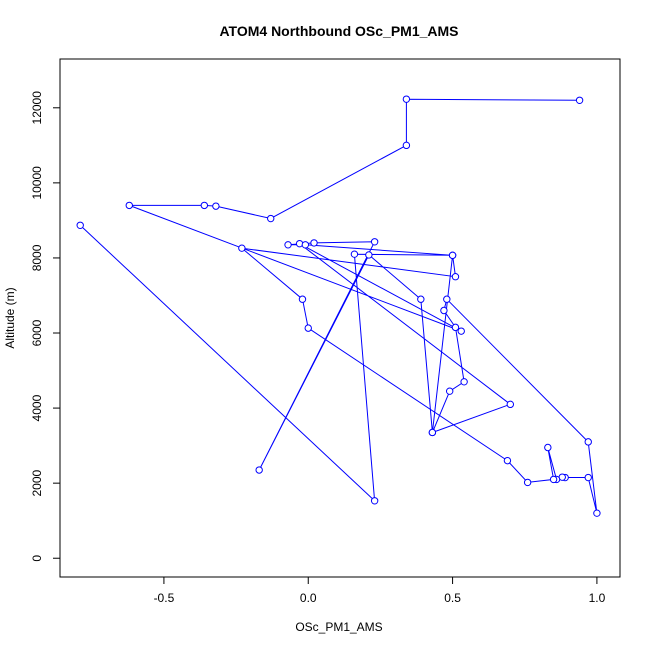 The image size is (650, 650). What do you see at coordinates (37, 407) in the screenshot?
I see `y-tick-label: 4000` at bounding box center [37, 407].